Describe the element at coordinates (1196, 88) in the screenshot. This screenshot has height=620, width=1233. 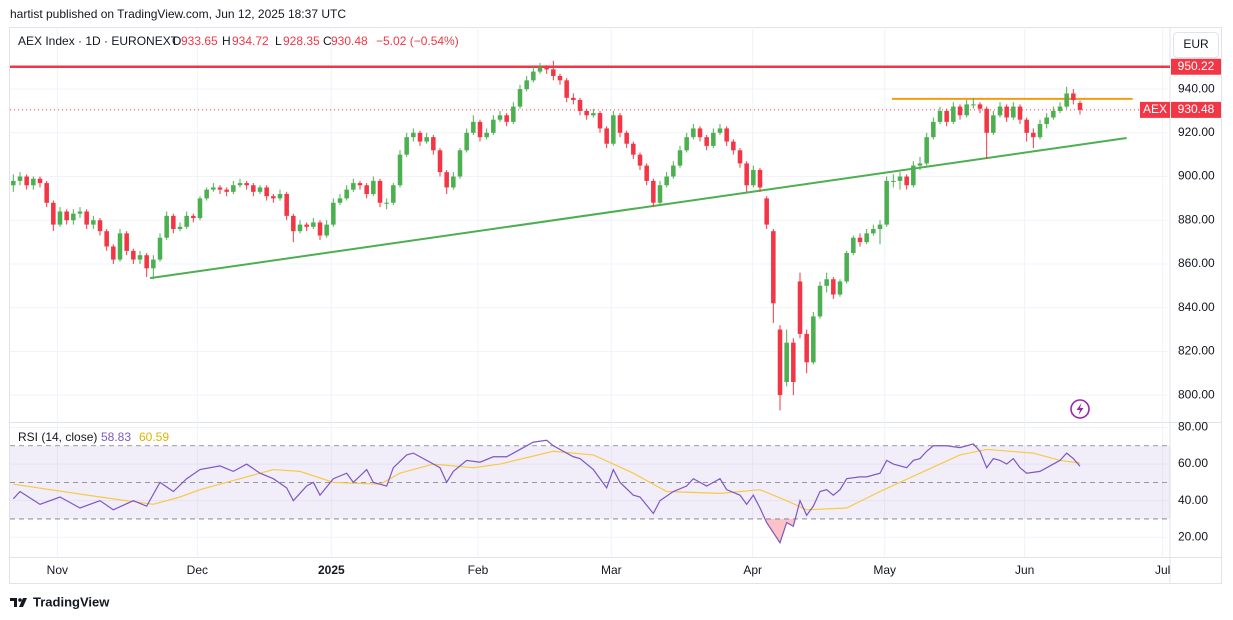
I see `y-tick-label: 940.00` at that location.